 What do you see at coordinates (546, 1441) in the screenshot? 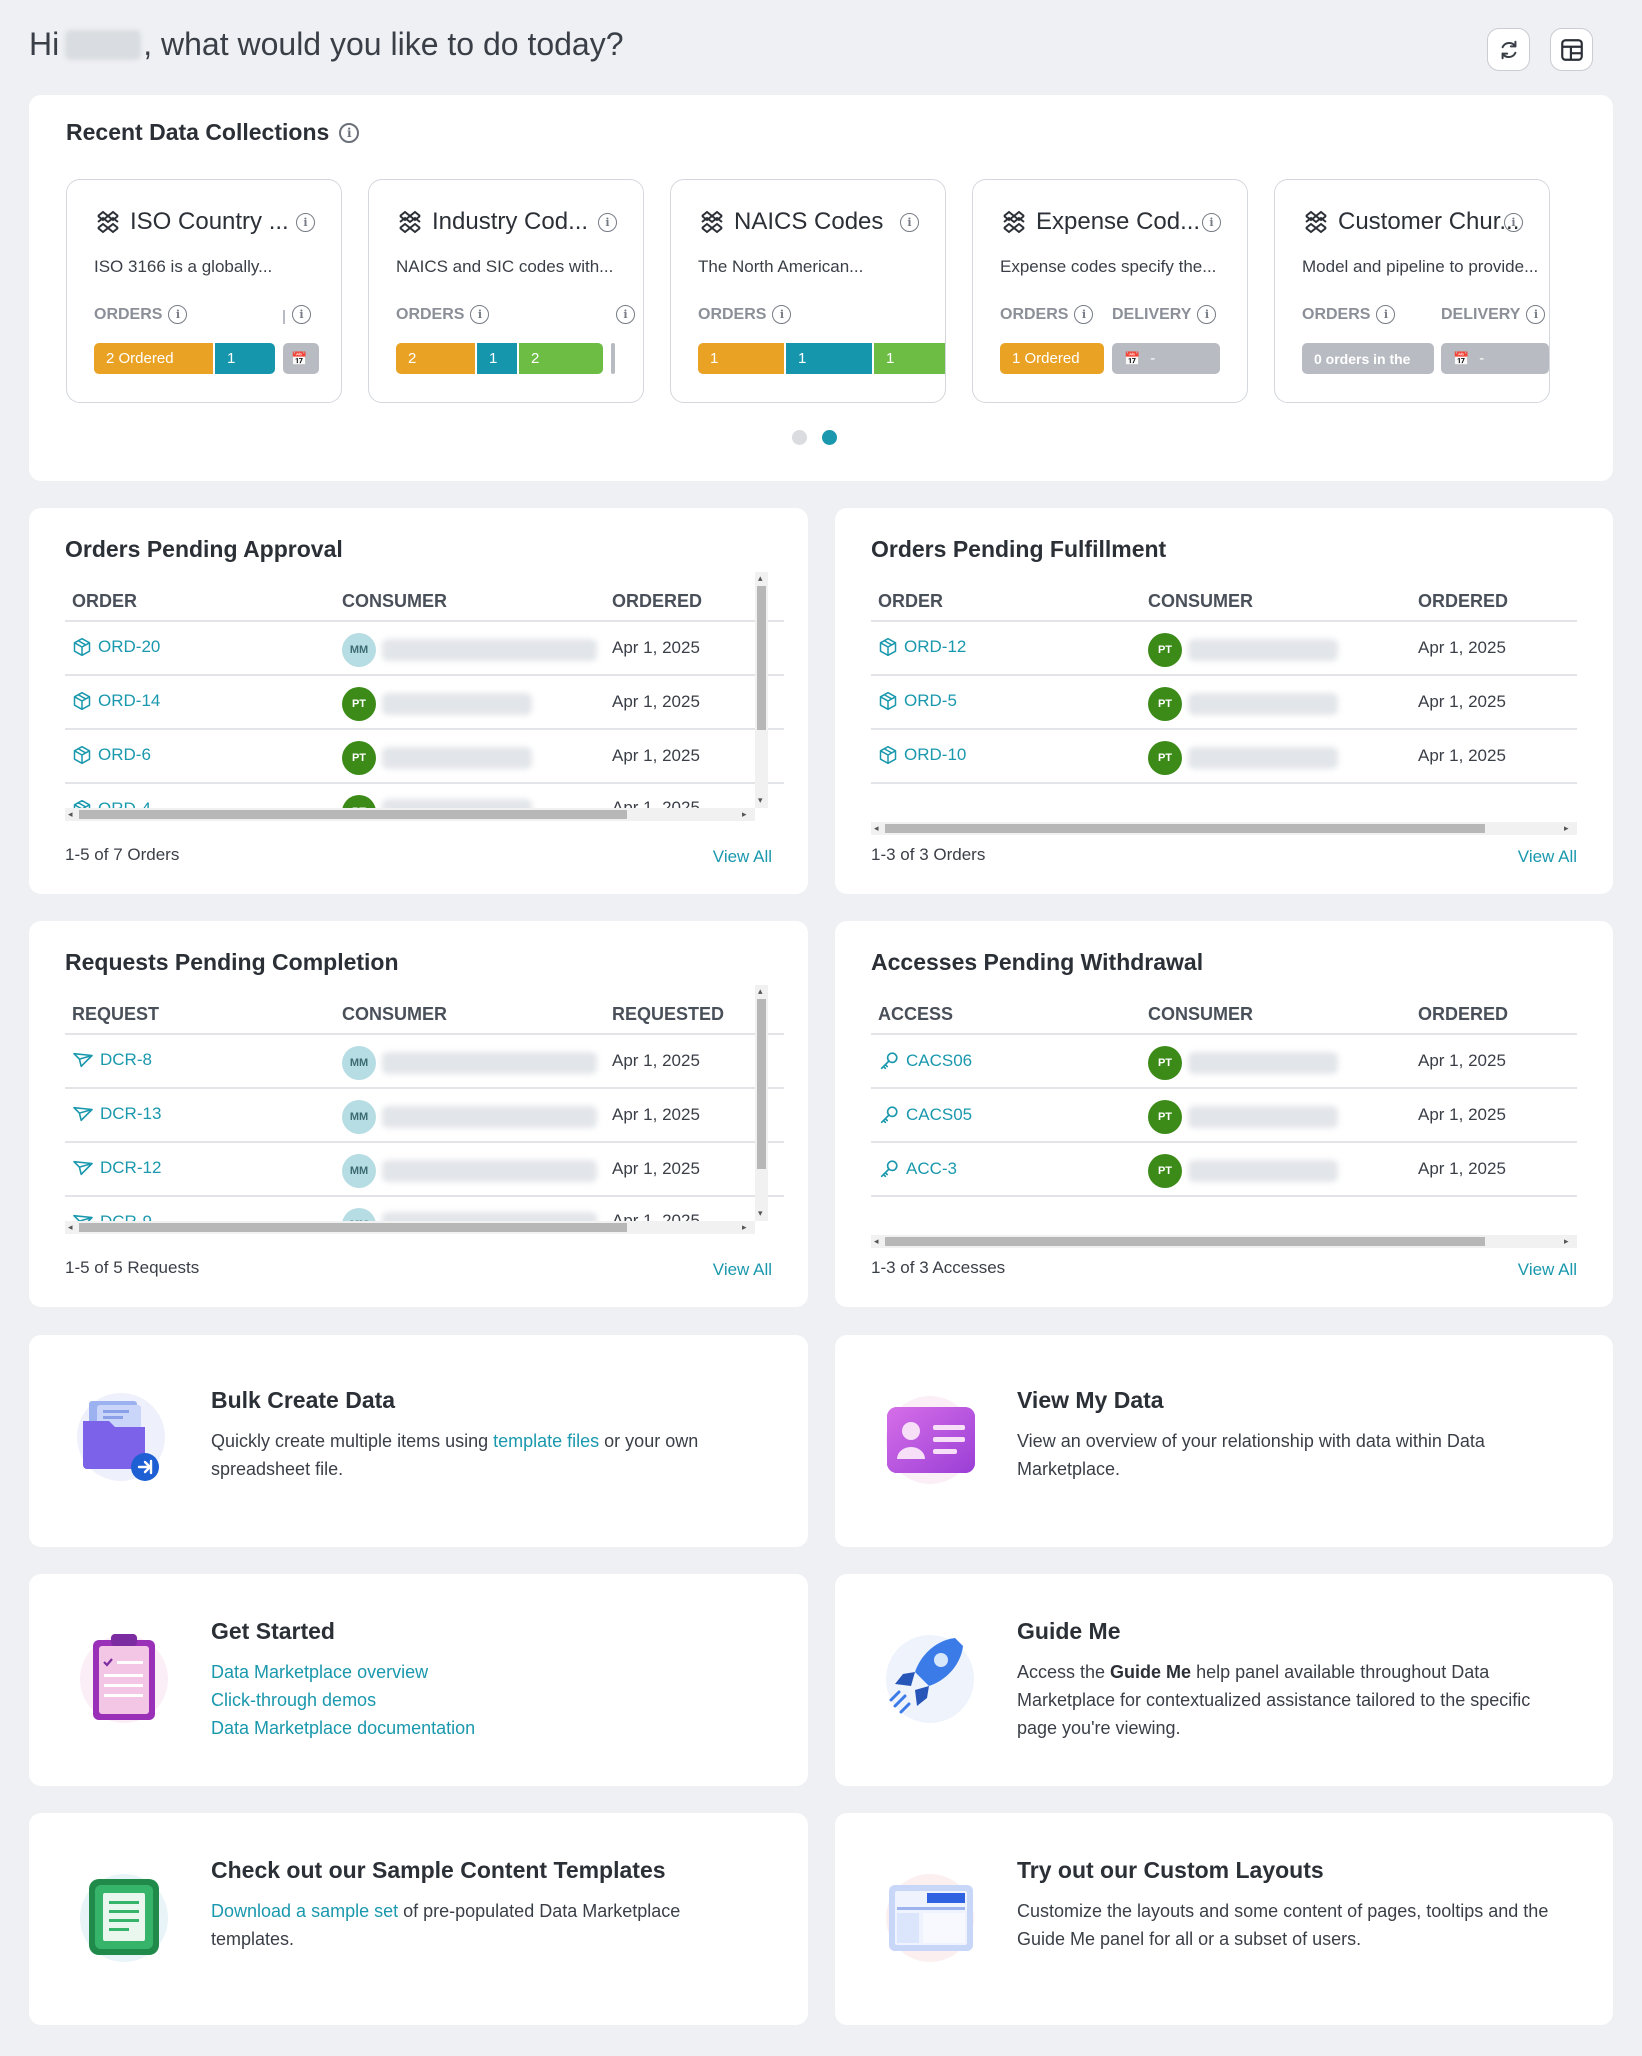
I see `template-files-link: template files` at bounding box center [546, 1441].